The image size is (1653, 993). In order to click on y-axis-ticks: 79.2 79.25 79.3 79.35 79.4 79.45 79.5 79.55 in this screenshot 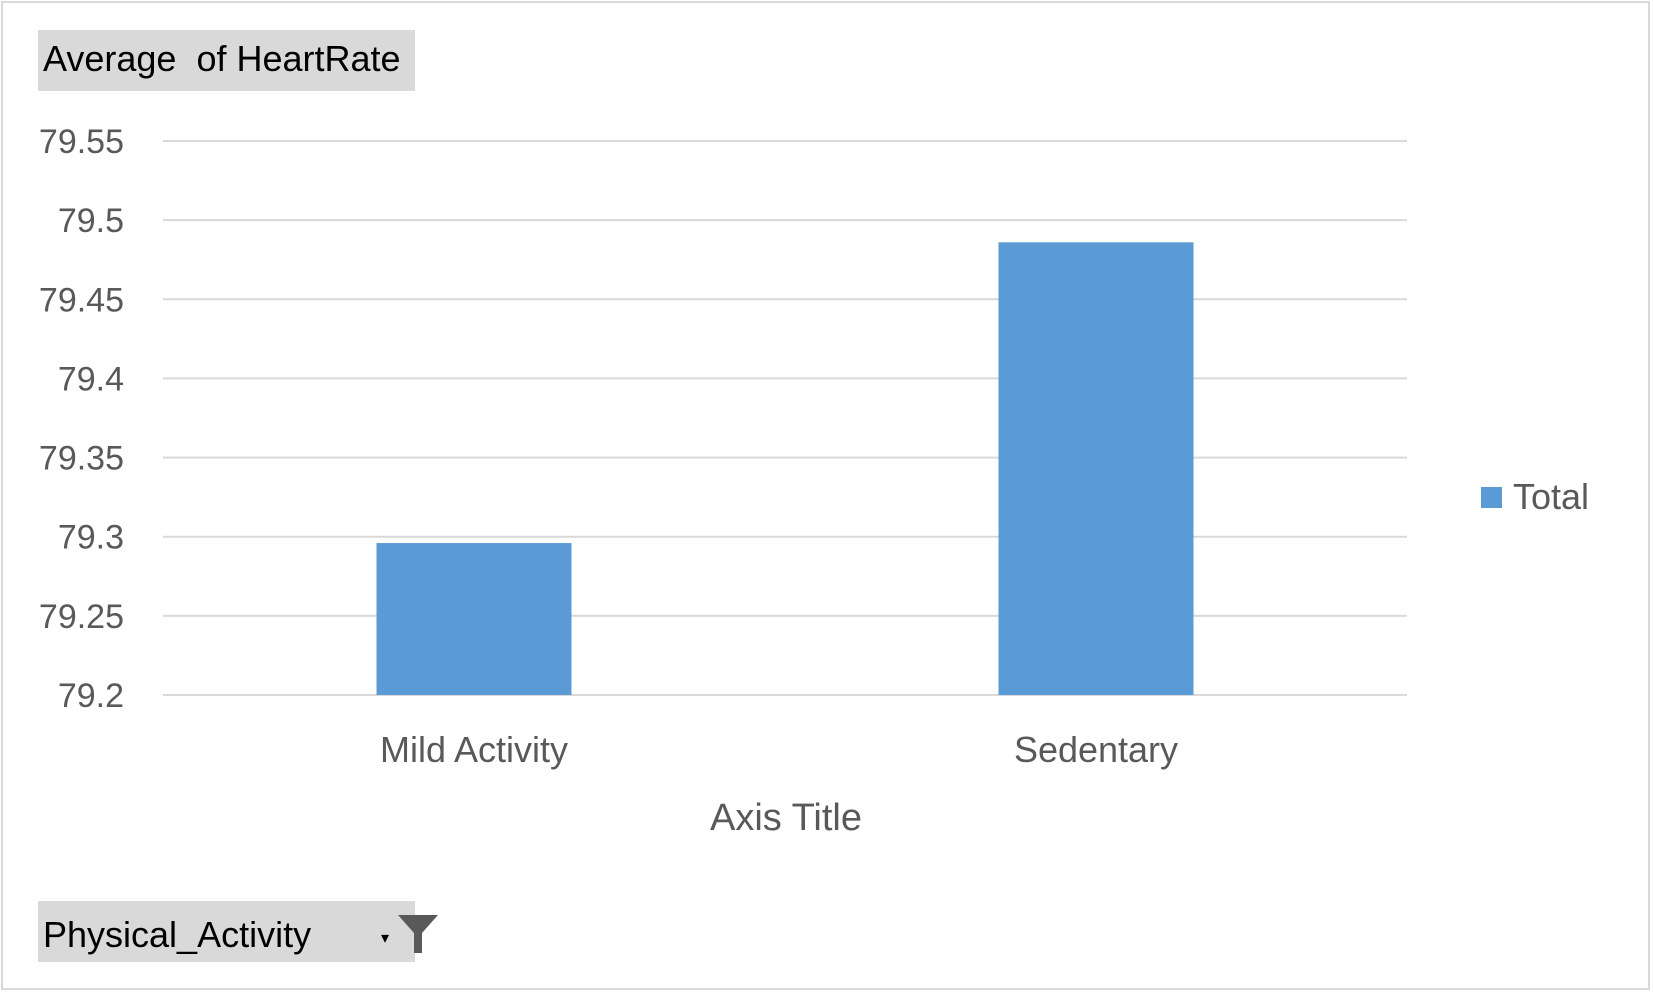, I will do `click(81, 419)`.